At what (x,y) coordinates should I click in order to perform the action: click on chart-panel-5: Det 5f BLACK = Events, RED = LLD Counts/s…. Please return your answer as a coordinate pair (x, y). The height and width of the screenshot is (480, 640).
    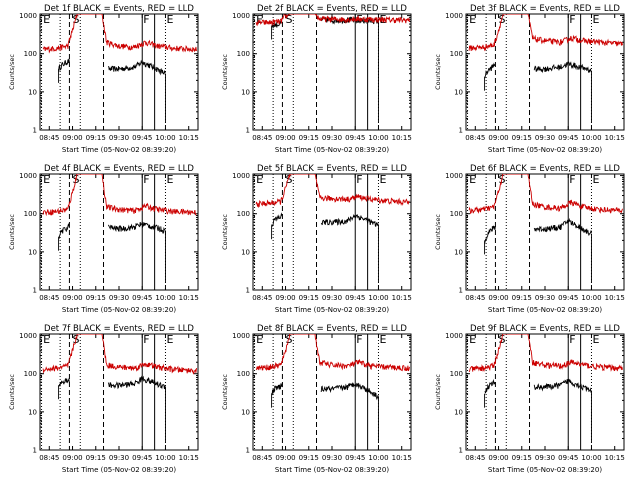
    Looking at the image, I should click on (316, 239).